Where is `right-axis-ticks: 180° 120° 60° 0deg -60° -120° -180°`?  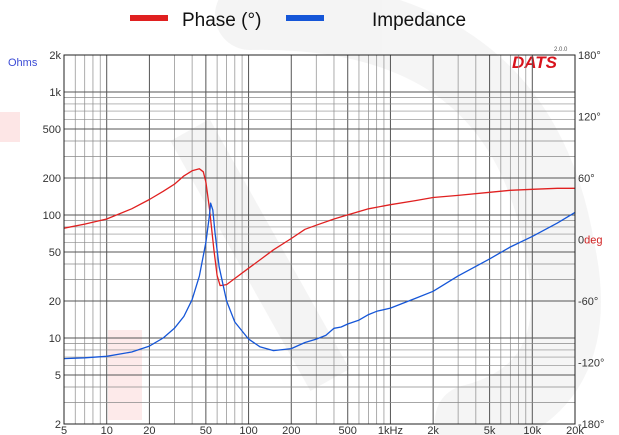
right-axis-ticks: 180° 120° 60° 0deg -60° -120° -180° is located at coordinates (591, 240).